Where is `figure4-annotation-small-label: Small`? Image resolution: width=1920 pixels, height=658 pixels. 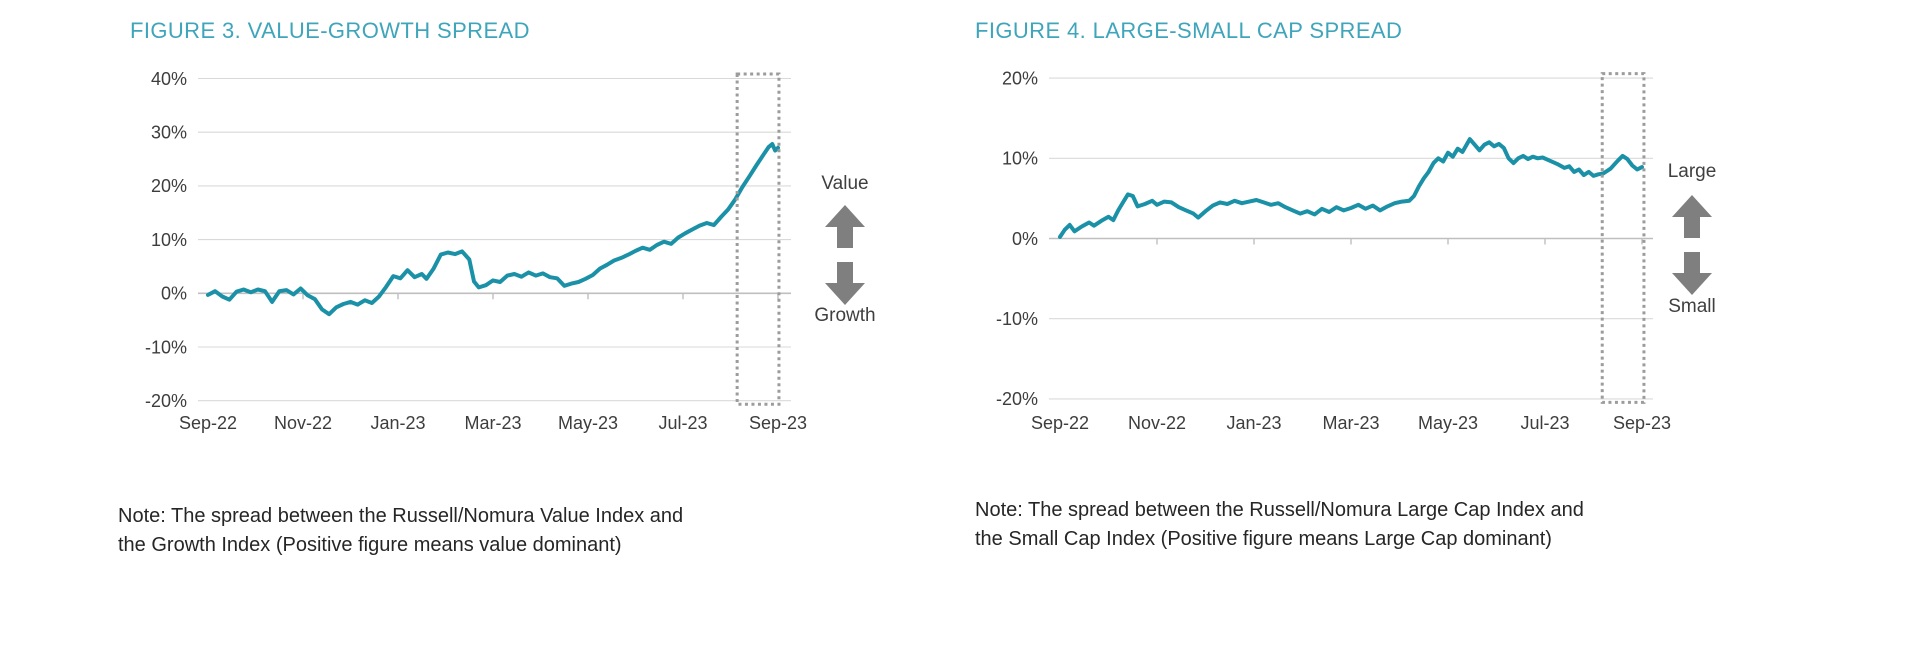
figure4-annotation-small-label: Small is located at coordinates (1692, 306).